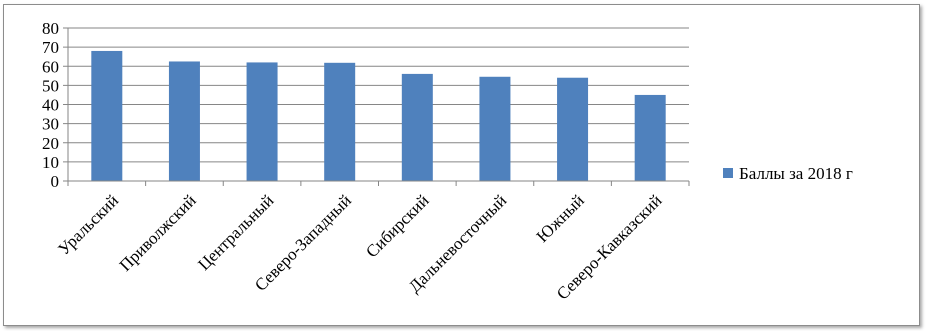 The image size is (928, 331). Describe the element at coordinates (397, 226) in the screenshot. I see `x-tick-label: Сибирский` at that location.